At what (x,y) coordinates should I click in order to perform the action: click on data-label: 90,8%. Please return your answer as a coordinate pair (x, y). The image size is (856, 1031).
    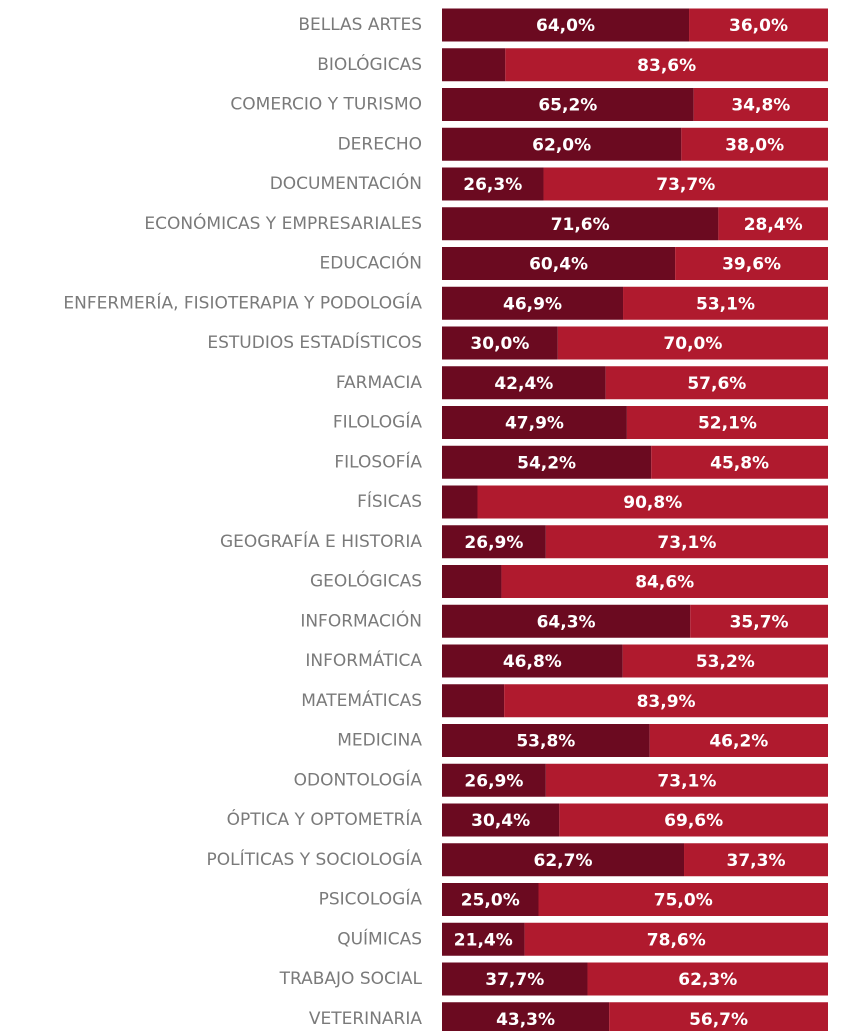
    Looking at the image, I should click on (652, 503).